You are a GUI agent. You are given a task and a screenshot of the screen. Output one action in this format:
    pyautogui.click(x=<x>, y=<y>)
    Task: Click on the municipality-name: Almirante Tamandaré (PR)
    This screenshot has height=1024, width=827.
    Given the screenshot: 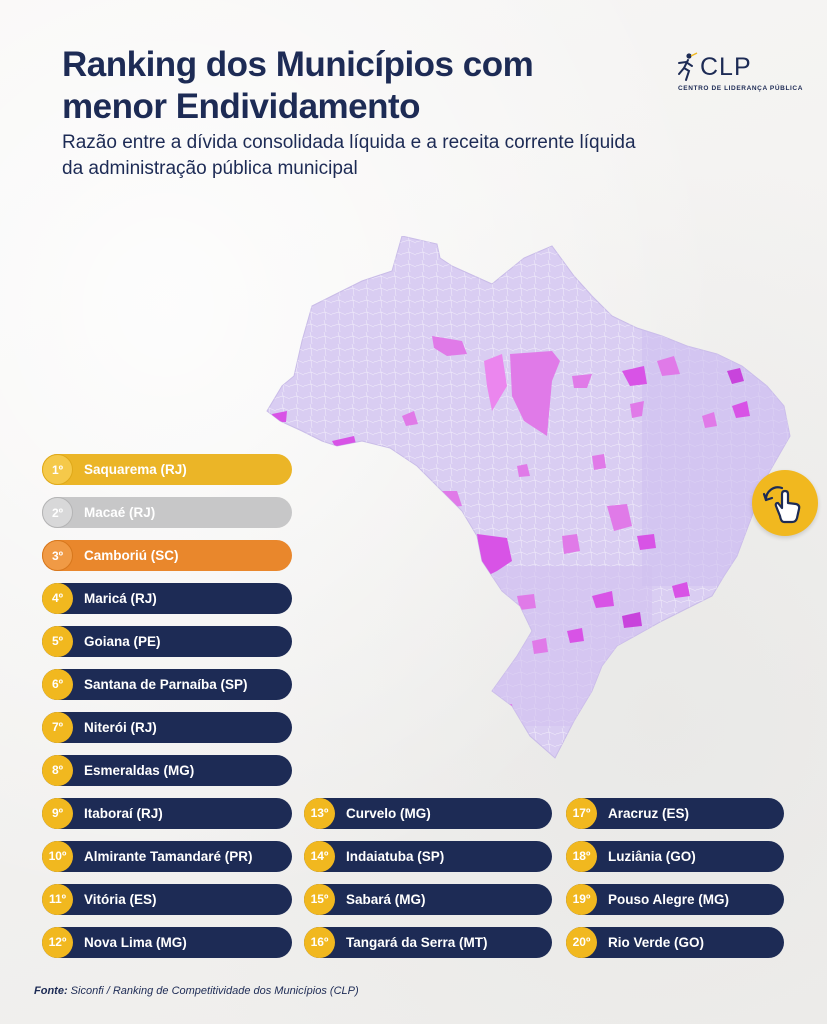 What is the action you would take?
    pyautogui.click(x=168, y=856)
    